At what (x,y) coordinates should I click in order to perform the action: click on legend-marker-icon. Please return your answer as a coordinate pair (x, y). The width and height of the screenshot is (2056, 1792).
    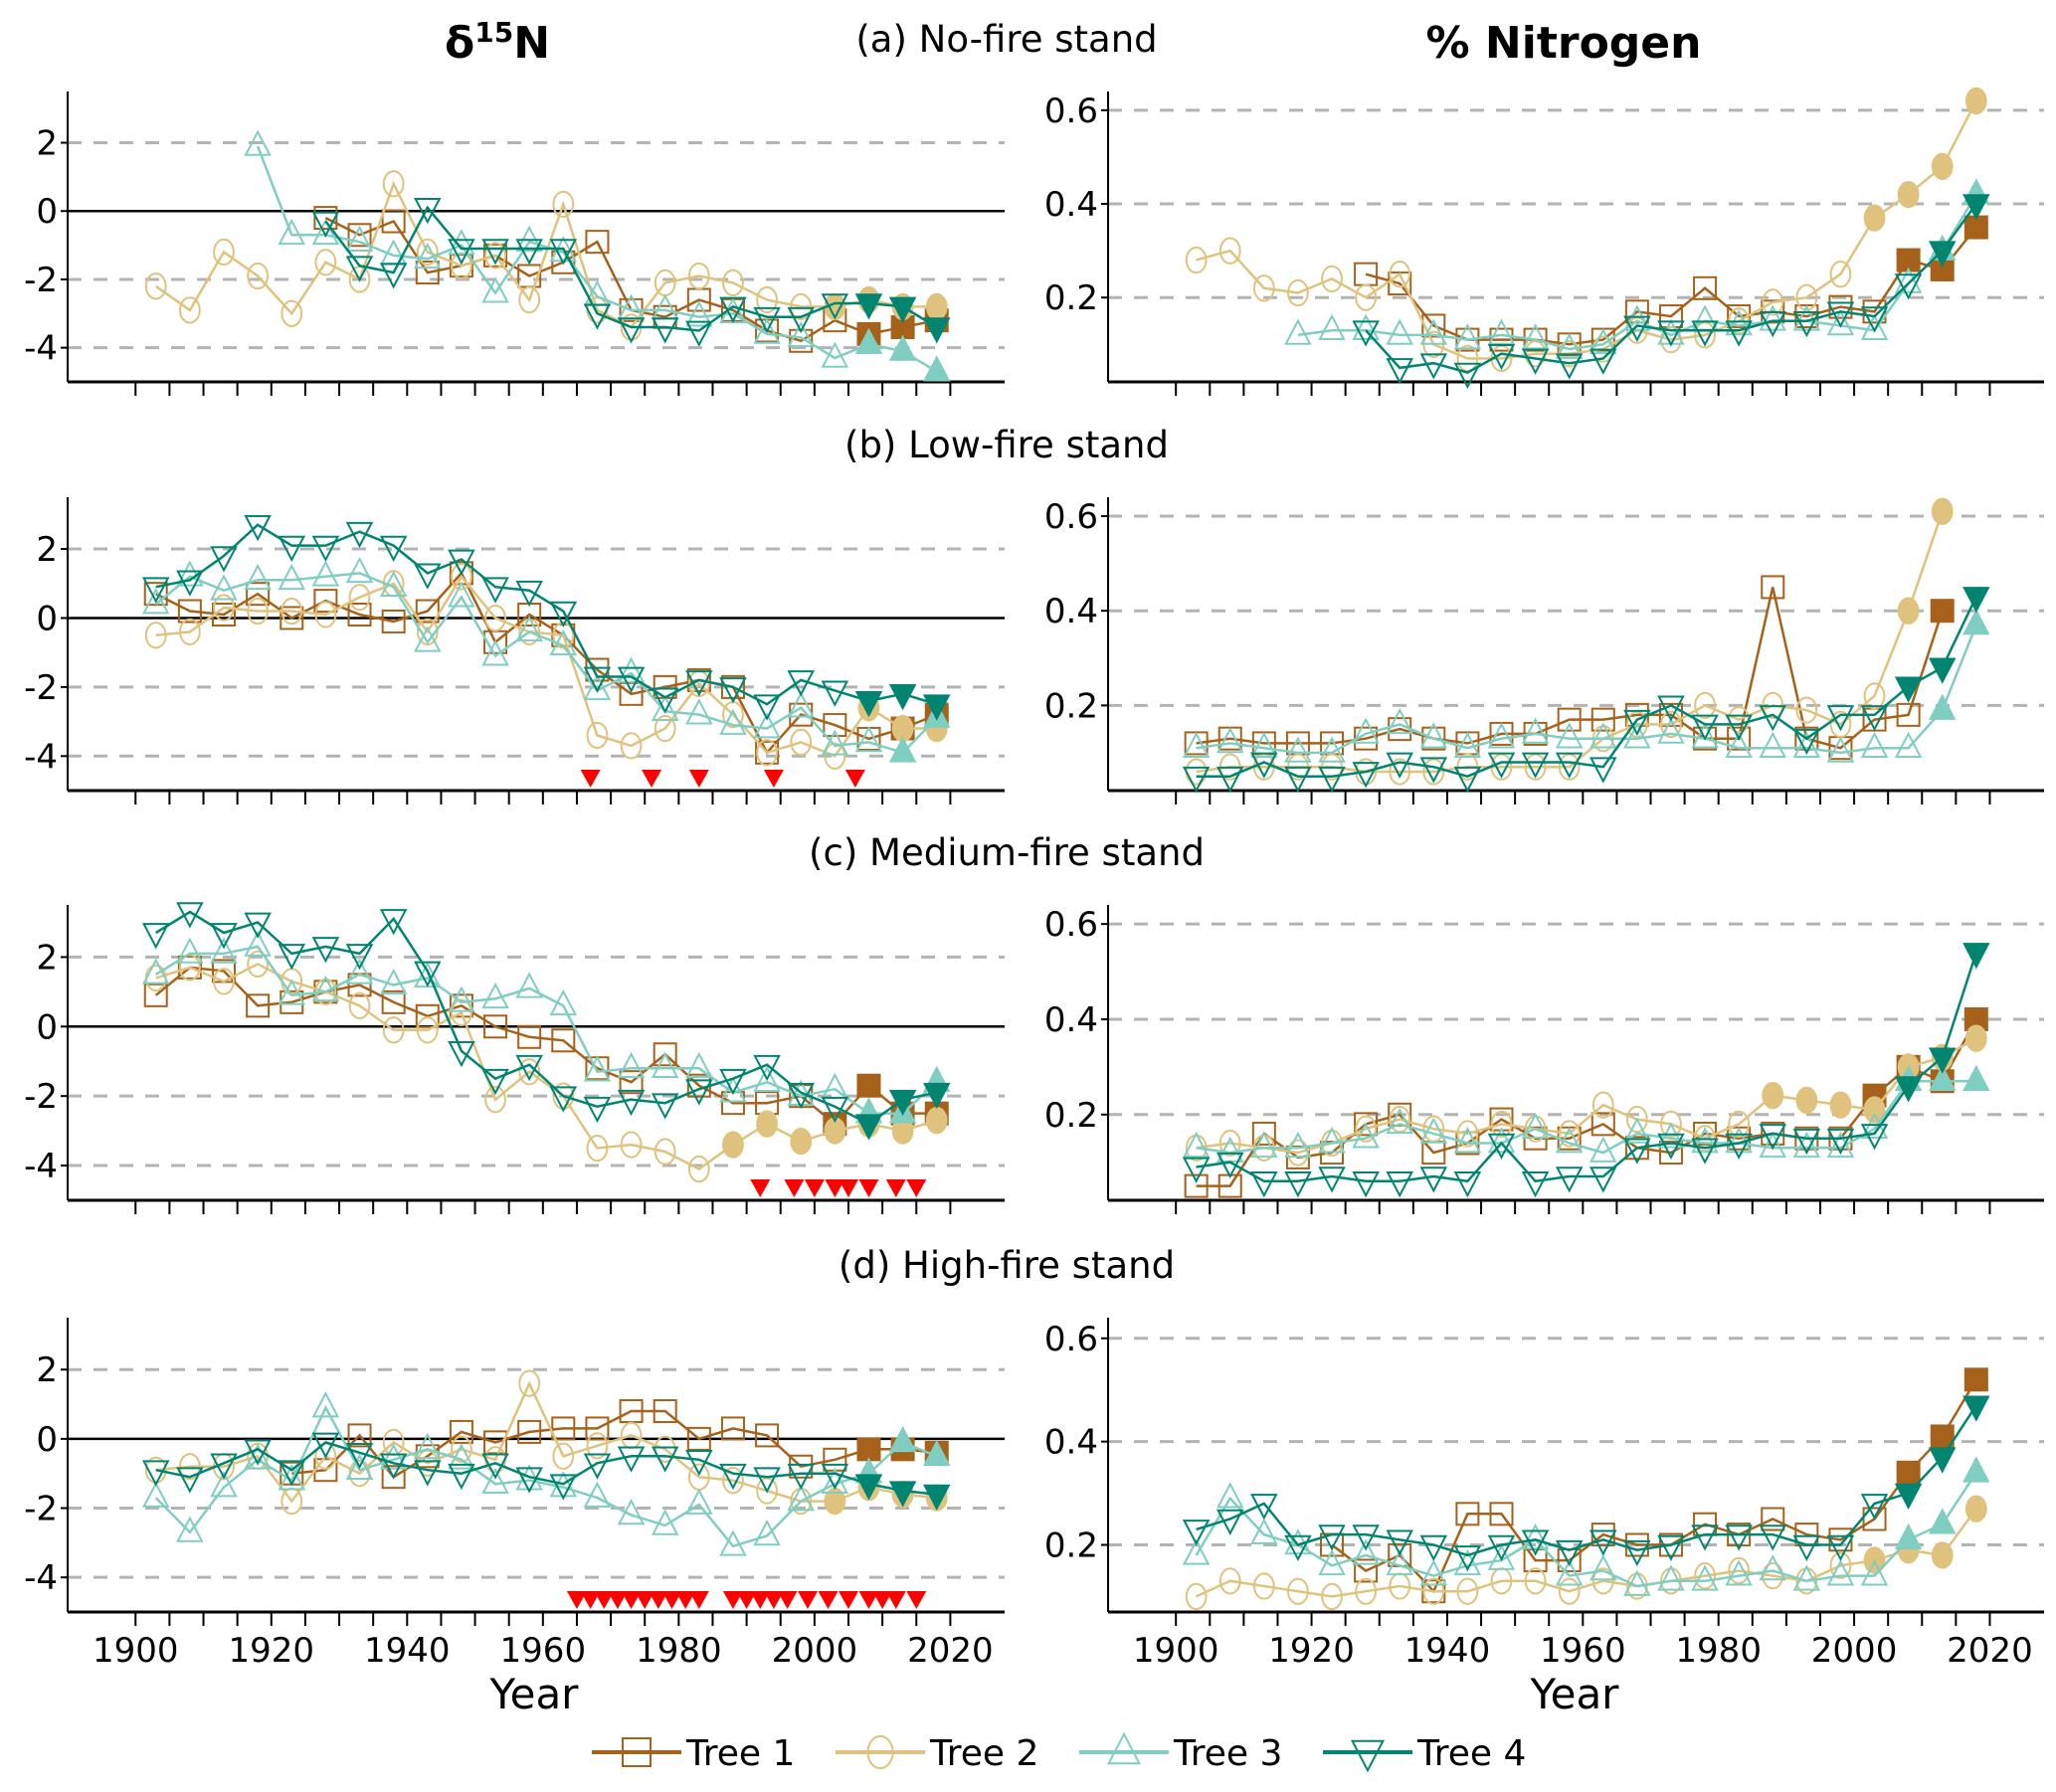
    Looking at the image, I should click on (880, 1752).